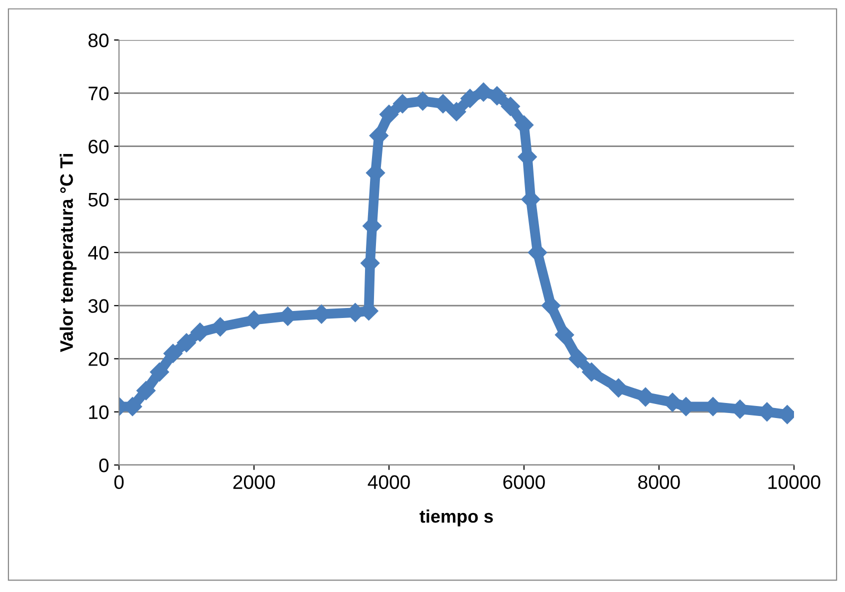  What do you see at coordinates (456, 518) in the screenshot?
I see `x-axis-title: tiempo s` at bounding box center [456, 518].